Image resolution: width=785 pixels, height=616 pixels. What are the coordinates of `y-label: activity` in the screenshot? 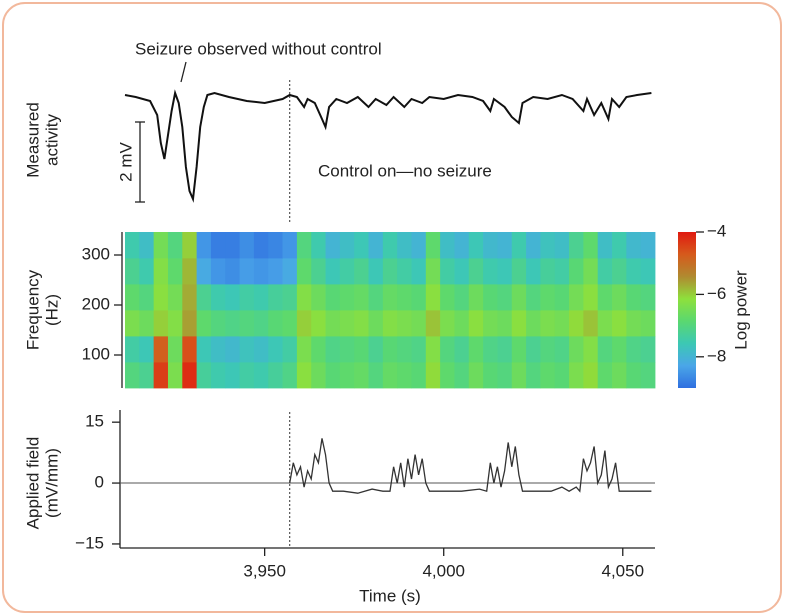 It's located at (51, 140).